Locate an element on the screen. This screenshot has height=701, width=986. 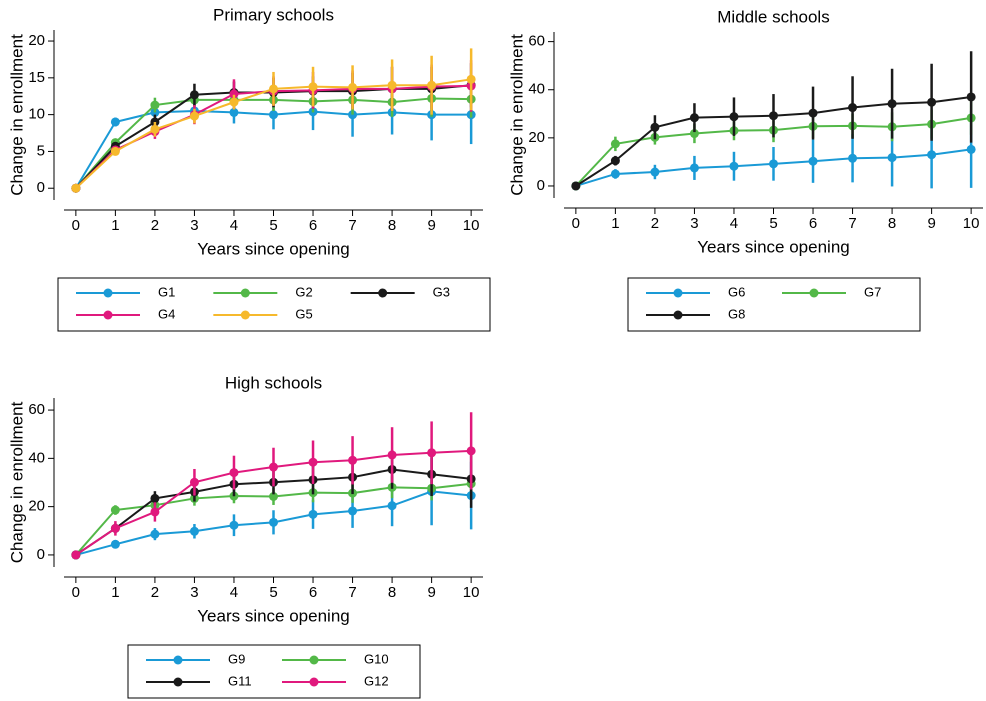
legend-label: G1 is located at coordinates (166, 291).